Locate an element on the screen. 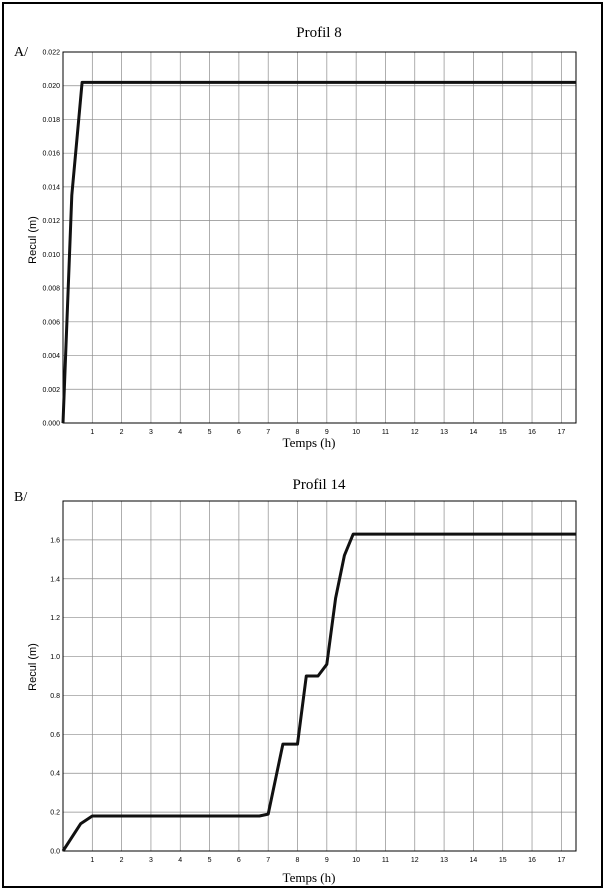 The height and width of the screenshot is (892, 607). y-tick-label: 1.4 is located at coordinates (55, 579).